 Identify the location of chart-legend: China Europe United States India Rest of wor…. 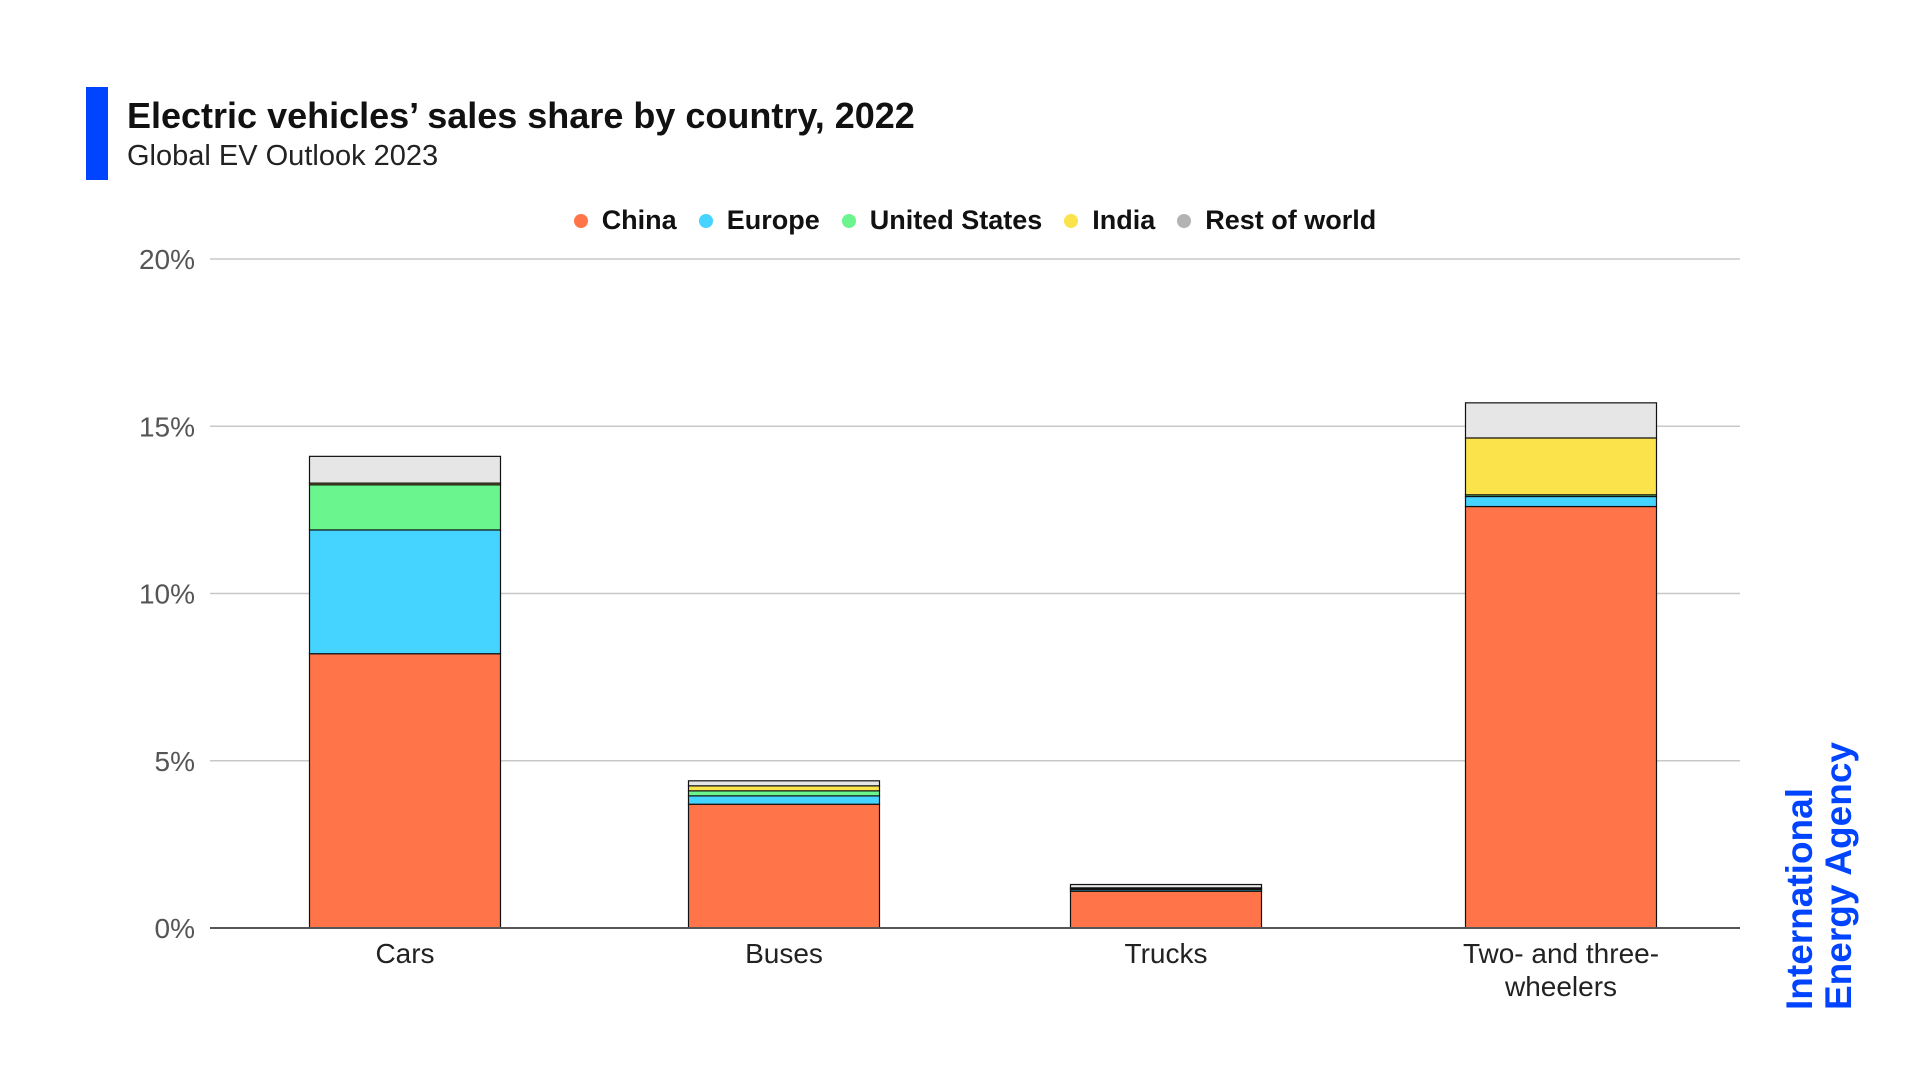
(960, 220).